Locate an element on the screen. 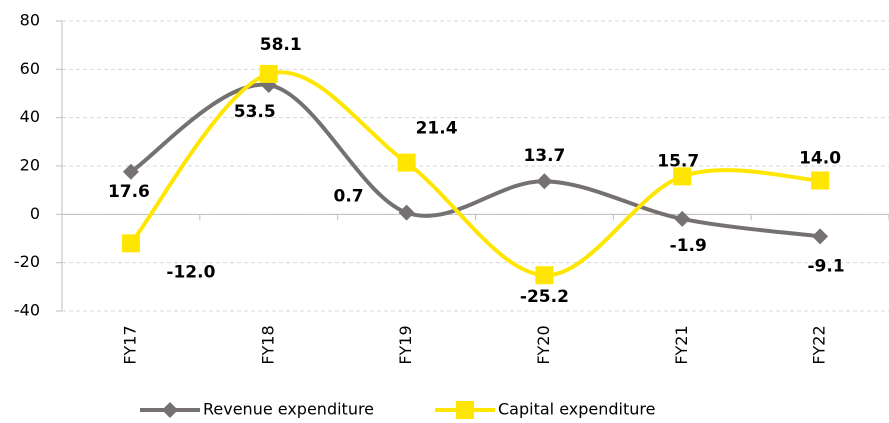  x-tick-label: FY20 is located at coordinates (543, 344).